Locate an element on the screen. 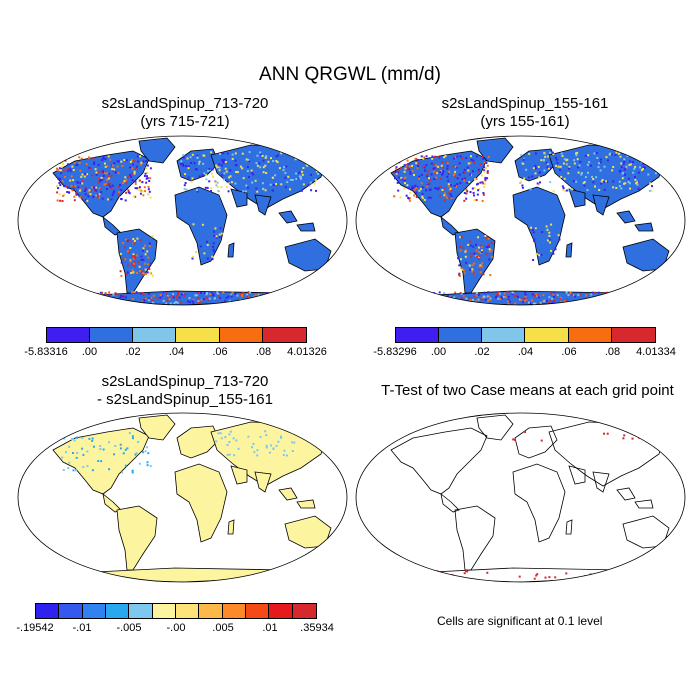  continent-shape is located at coordinates (439, 184).